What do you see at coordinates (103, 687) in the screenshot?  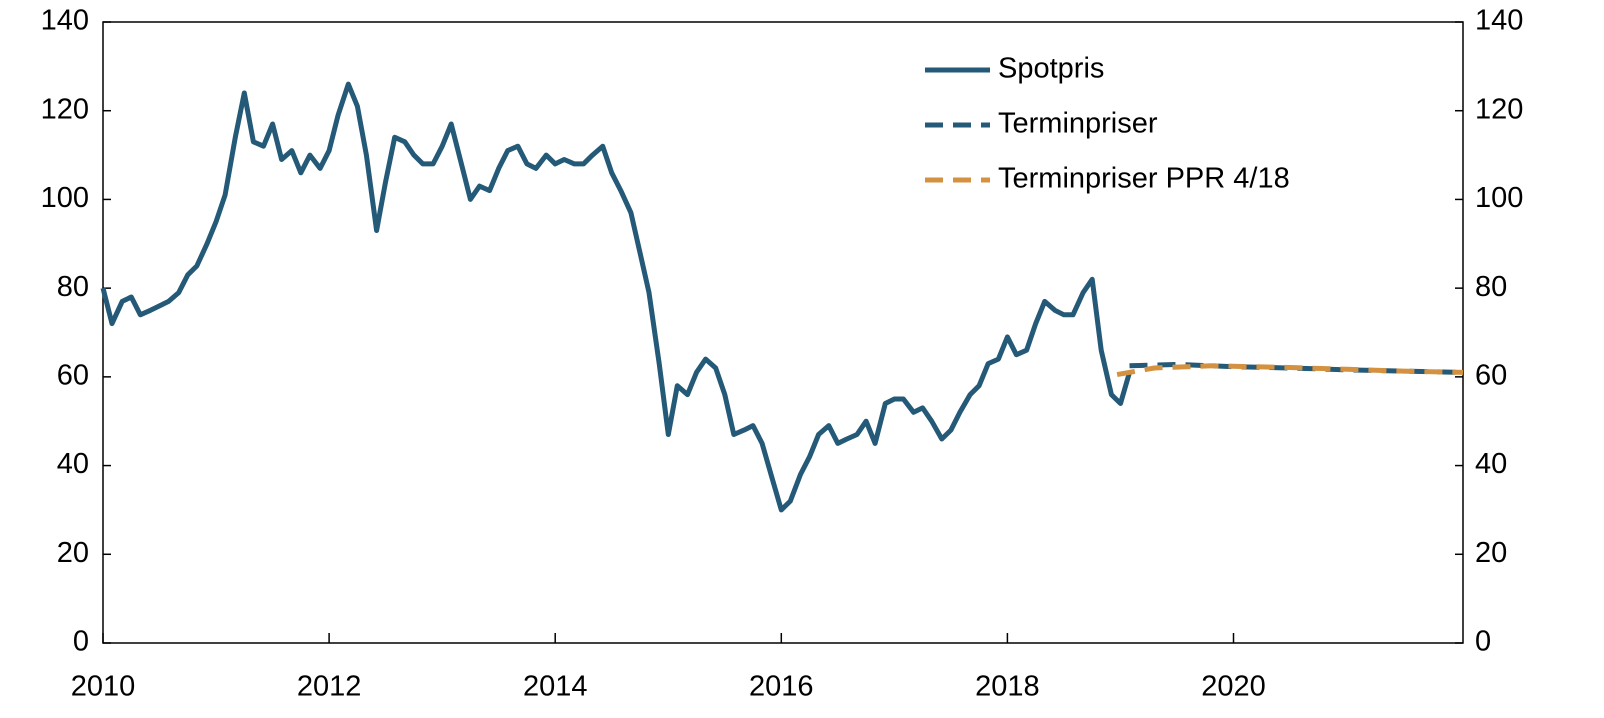 I see `x-tick-label: 2010` at bounding box center [103, 687].